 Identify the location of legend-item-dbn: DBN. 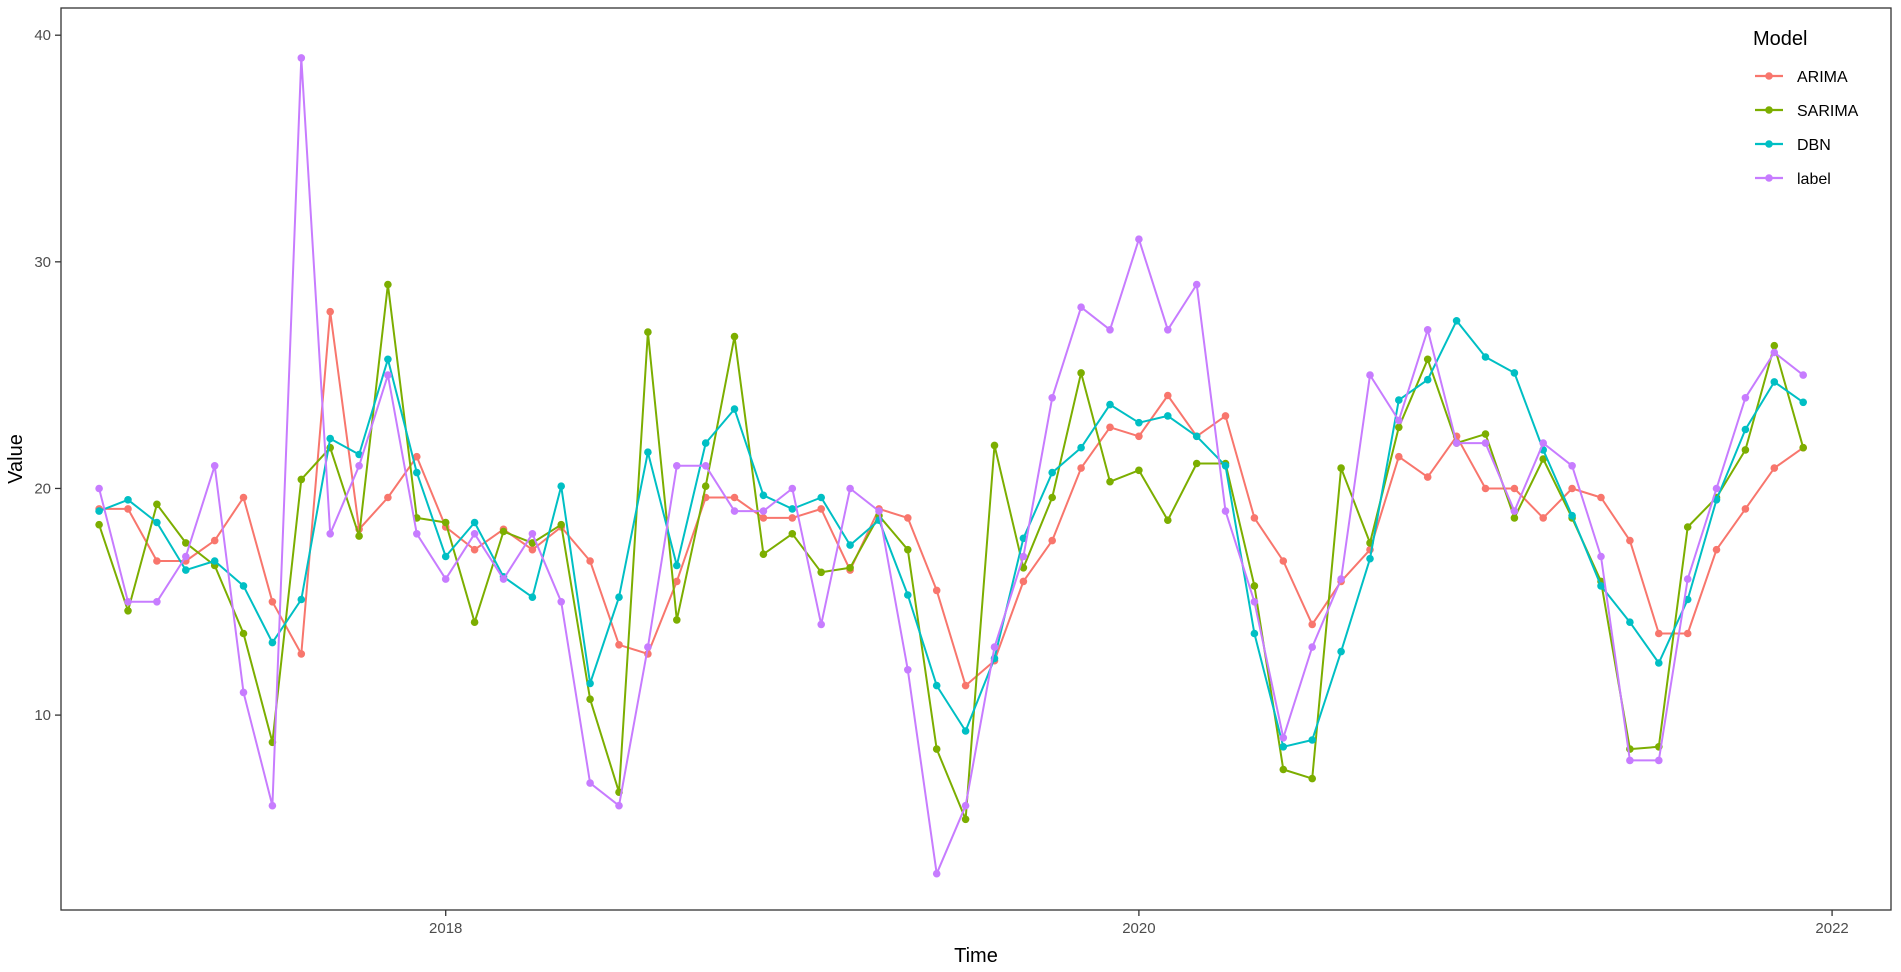
(1793, 145).